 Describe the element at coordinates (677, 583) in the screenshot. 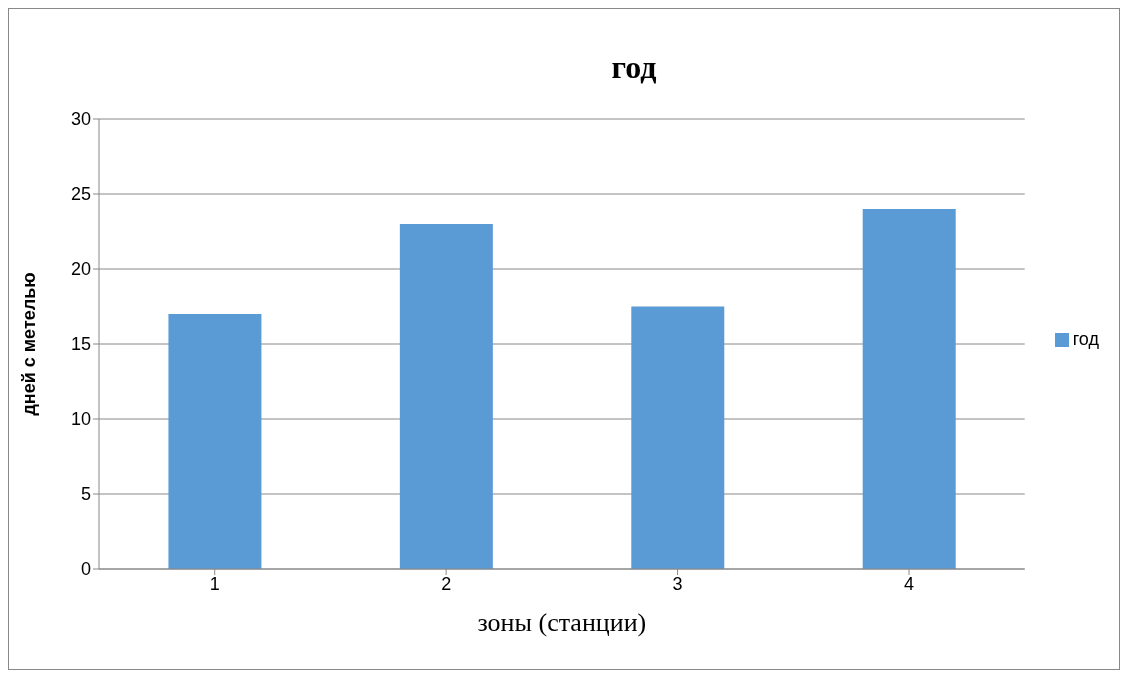

I see `x-tick-label: 3` at that location.